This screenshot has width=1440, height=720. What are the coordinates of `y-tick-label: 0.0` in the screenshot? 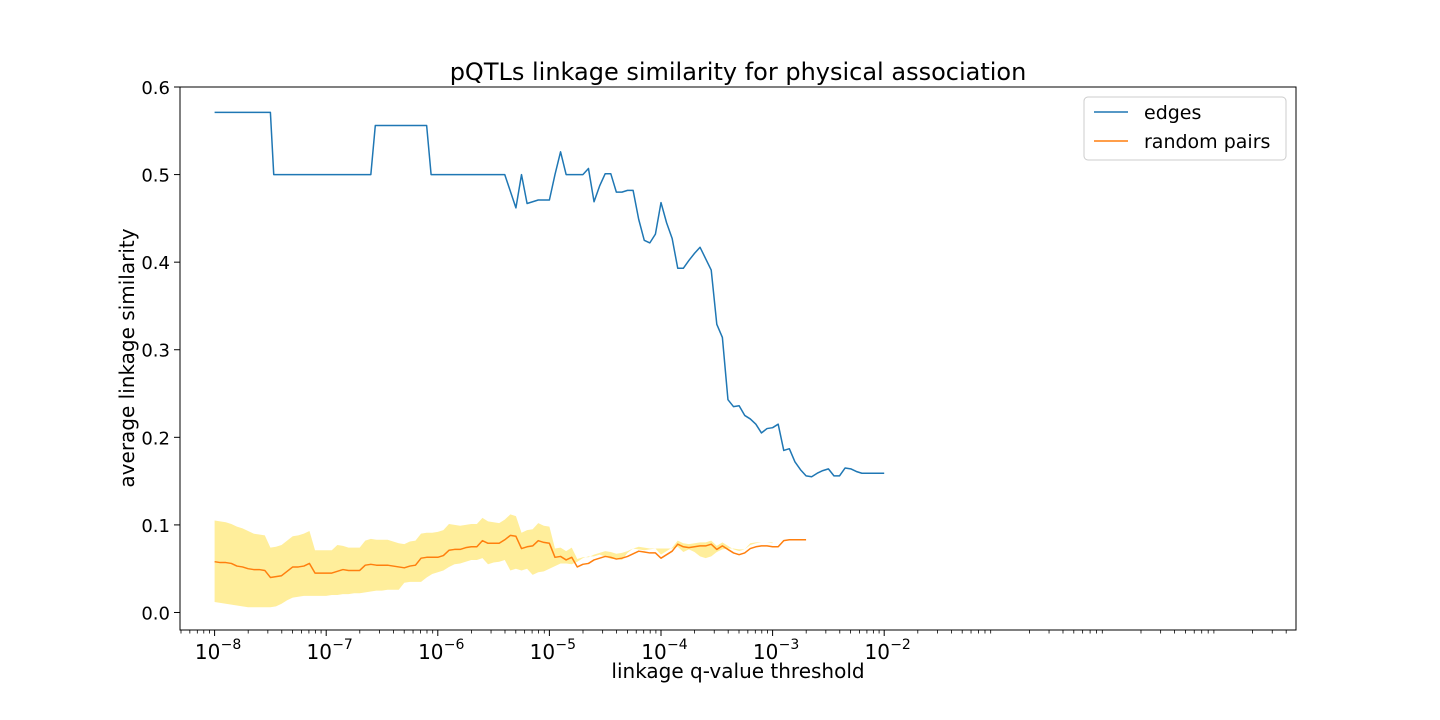 It's located at (155, 613).